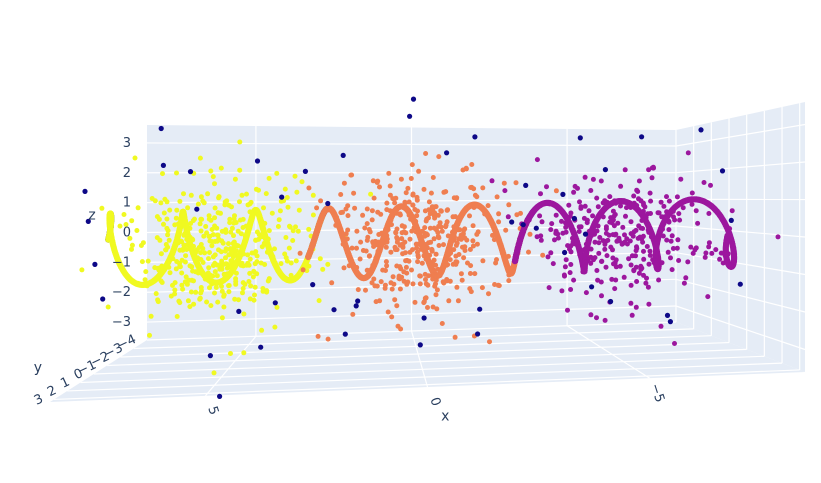 The height and width of the screenshot is (483, 821). What do you see at coordinates (445, 416) in the screenshot?
I see `x-axis-title: x` at bounding box center [445, 416].